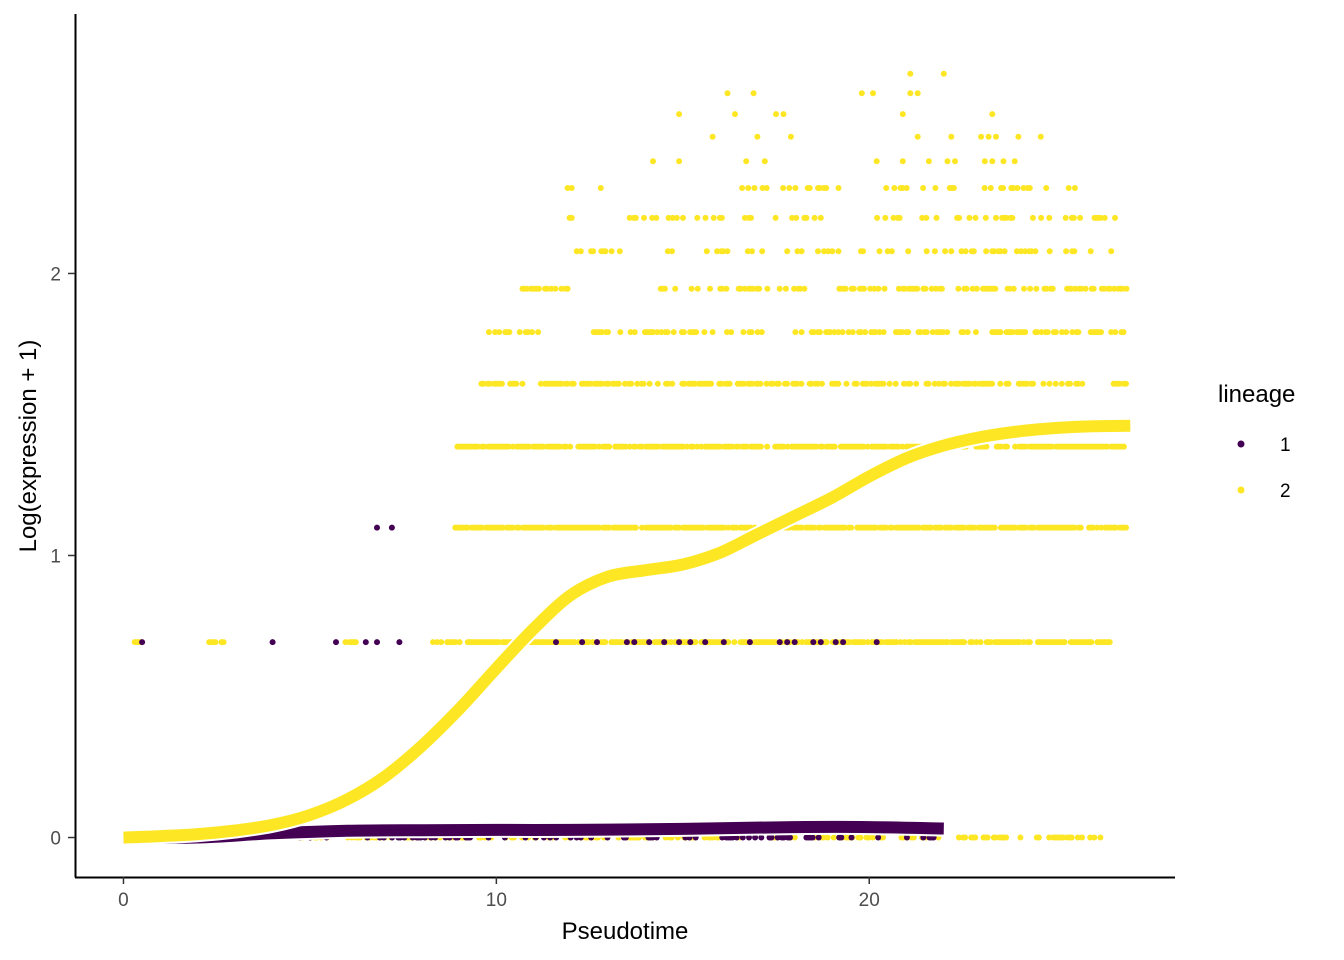  What do you see at coordinates (625, 931) in the screenshot?
I see `x-axis-title: Pseudotime` at bounding box center [625, 931].